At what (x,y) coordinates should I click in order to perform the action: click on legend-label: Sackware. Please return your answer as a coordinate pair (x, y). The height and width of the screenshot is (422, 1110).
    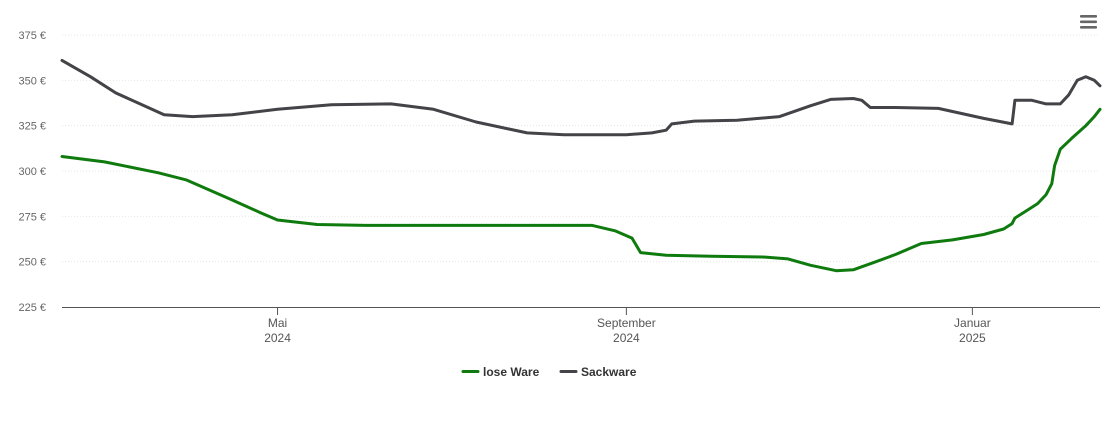
    Looking at the image, I should click on (609, 372).